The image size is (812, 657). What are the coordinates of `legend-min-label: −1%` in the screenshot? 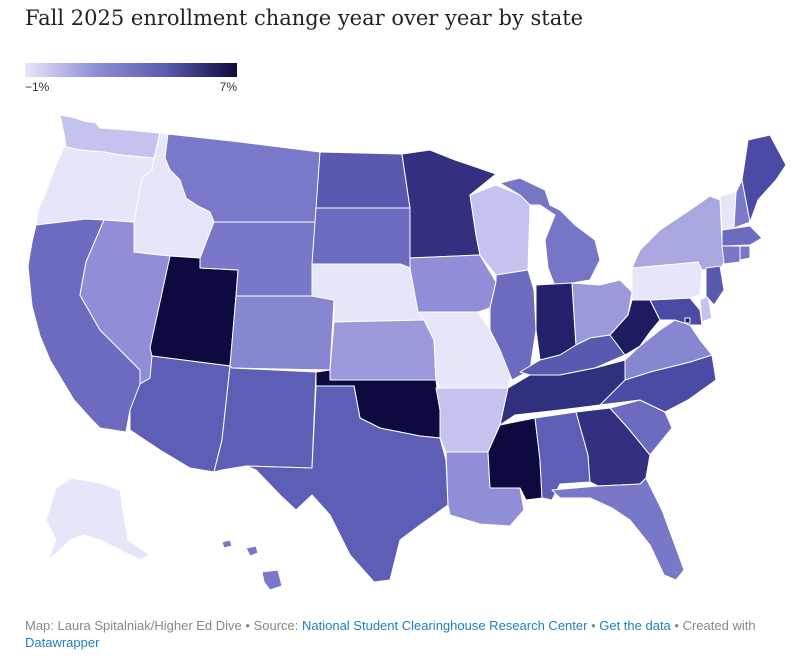 It's located at (37, 87).